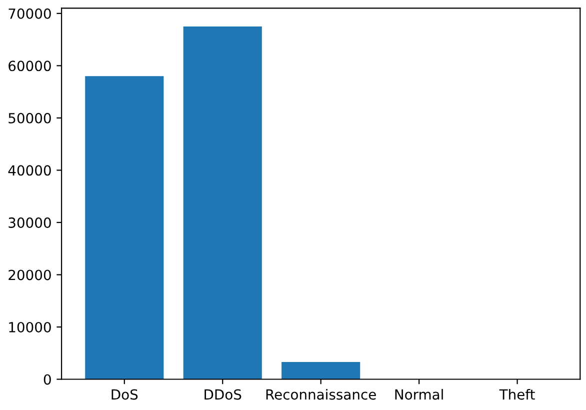 This screenshot has height=410, width=586. What do you see at coordinates (29, 170) in the screenshot?
I see `y-tick-label: 40000` at bounding box center [29, 170].